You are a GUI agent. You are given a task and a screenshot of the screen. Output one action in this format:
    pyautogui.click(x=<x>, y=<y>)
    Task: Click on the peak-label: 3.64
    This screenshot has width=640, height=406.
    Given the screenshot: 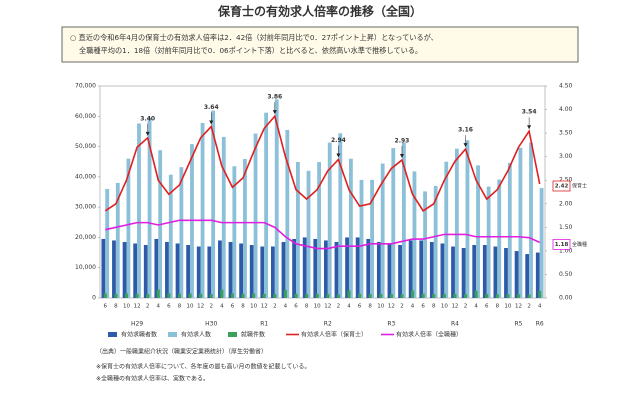 What is the action you would take?
    pyautogui.click(x=211, y=107)
    